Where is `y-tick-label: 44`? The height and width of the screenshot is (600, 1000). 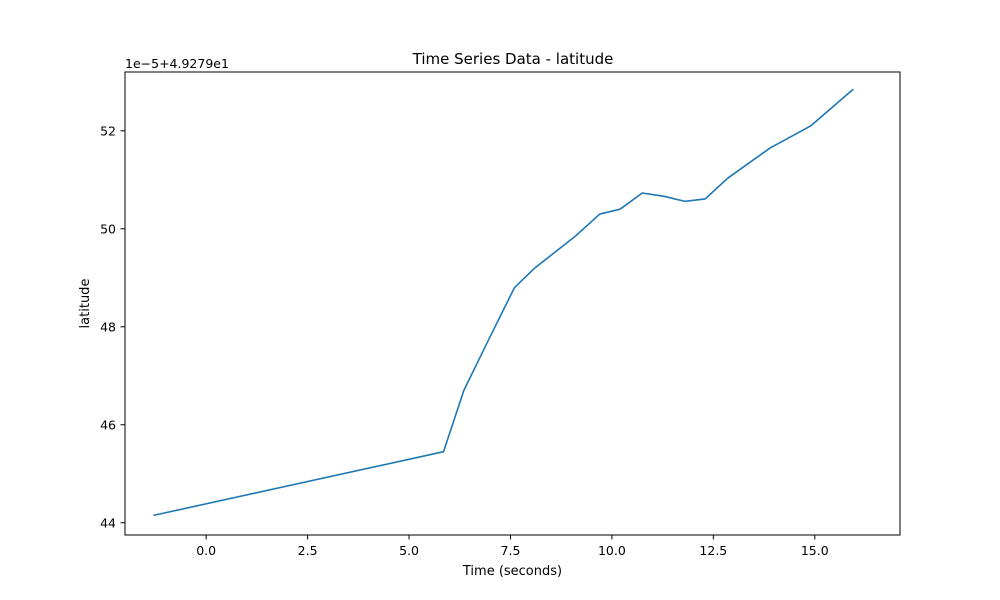 y-tick-label: 44 is located at coordinates (108, 522).